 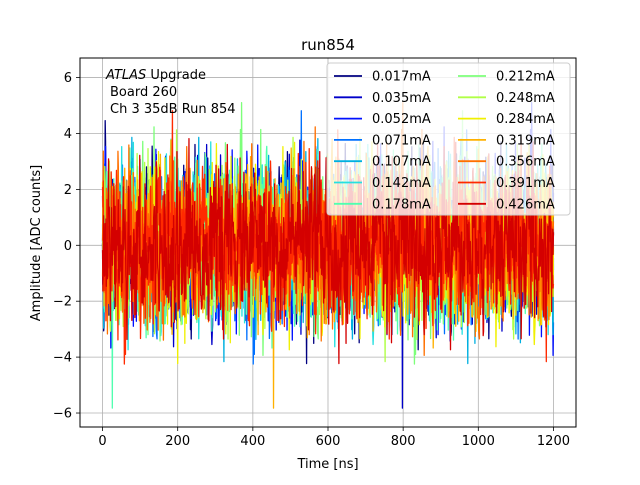 I want to click on y-tick-label-2: 2, so click(x=68, y=190).